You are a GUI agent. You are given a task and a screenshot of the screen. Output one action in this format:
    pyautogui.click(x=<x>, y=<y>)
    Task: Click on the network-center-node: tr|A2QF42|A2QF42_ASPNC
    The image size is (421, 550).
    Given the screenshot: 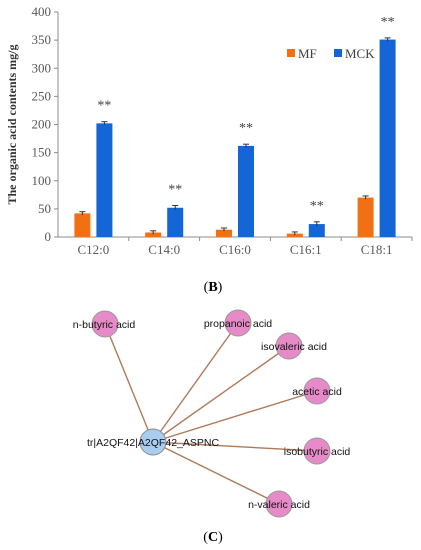 What is the action you would take?
    pyautogui.click(x=153, y=442)
    